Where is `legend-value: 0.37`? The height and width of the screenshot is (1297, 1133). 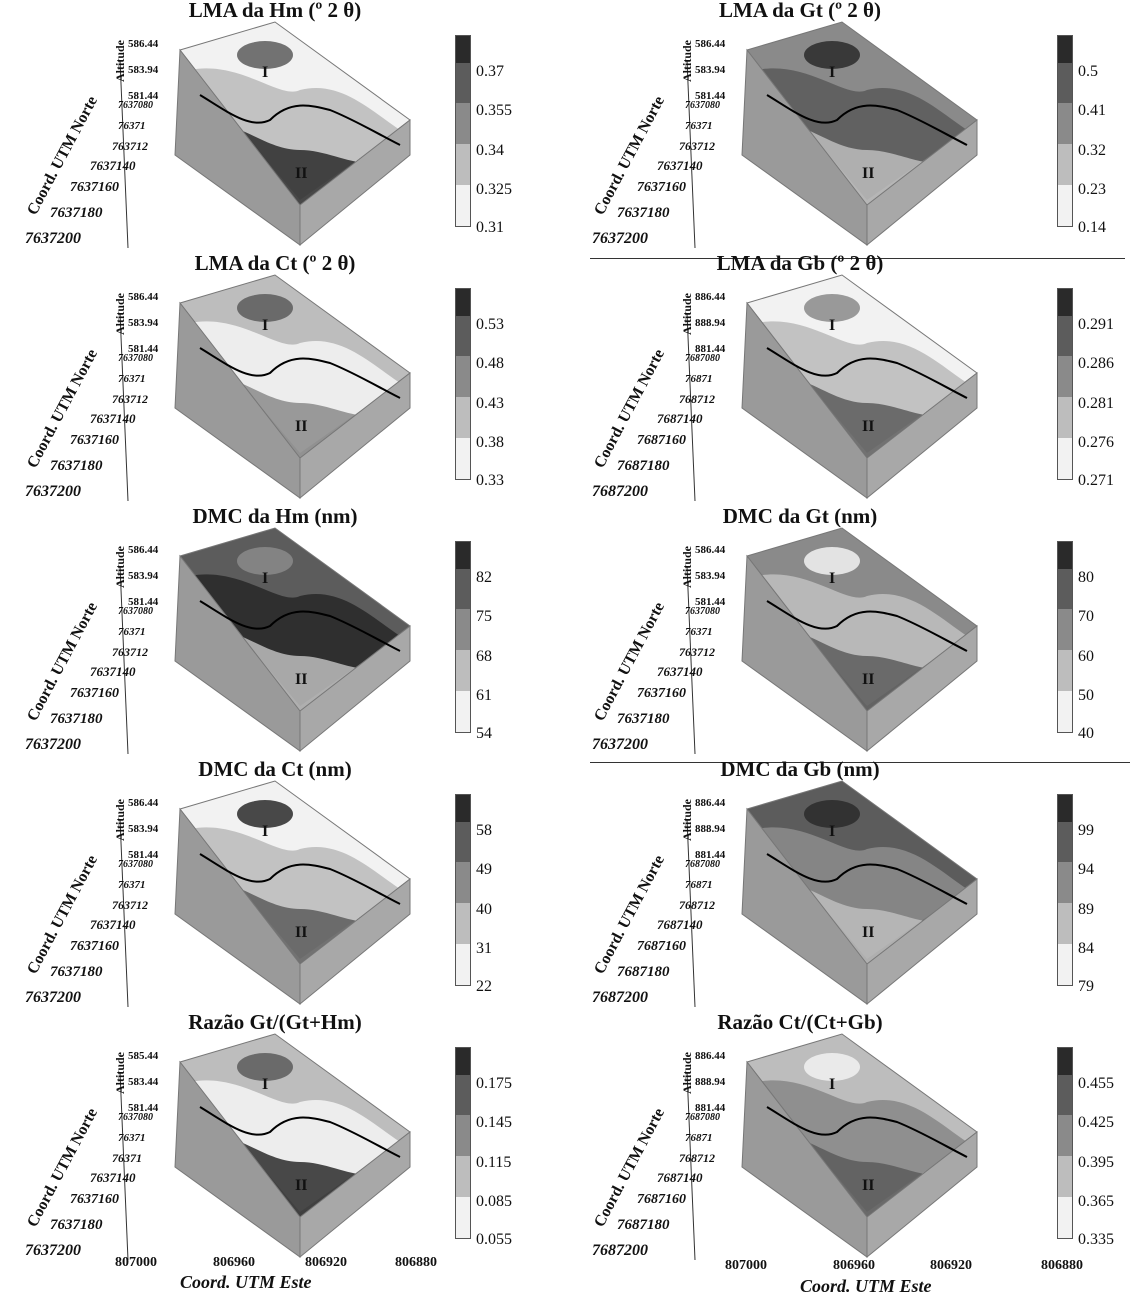 legend-value: 0.37 is located at coordinates (490, 71).